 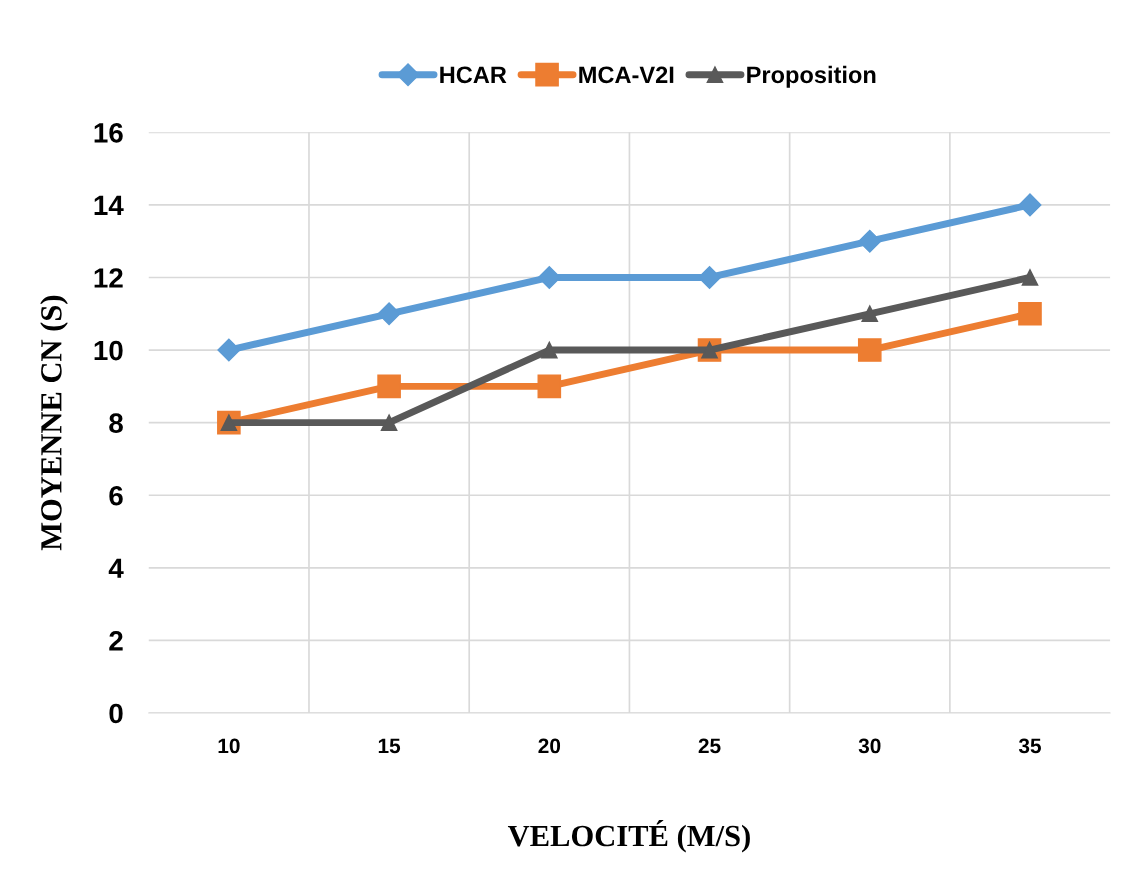 What do you see at coordinates (626, 75) in the screenshot?
I see `legend-label: MCA-V2I` at bounding box center [626, 75].